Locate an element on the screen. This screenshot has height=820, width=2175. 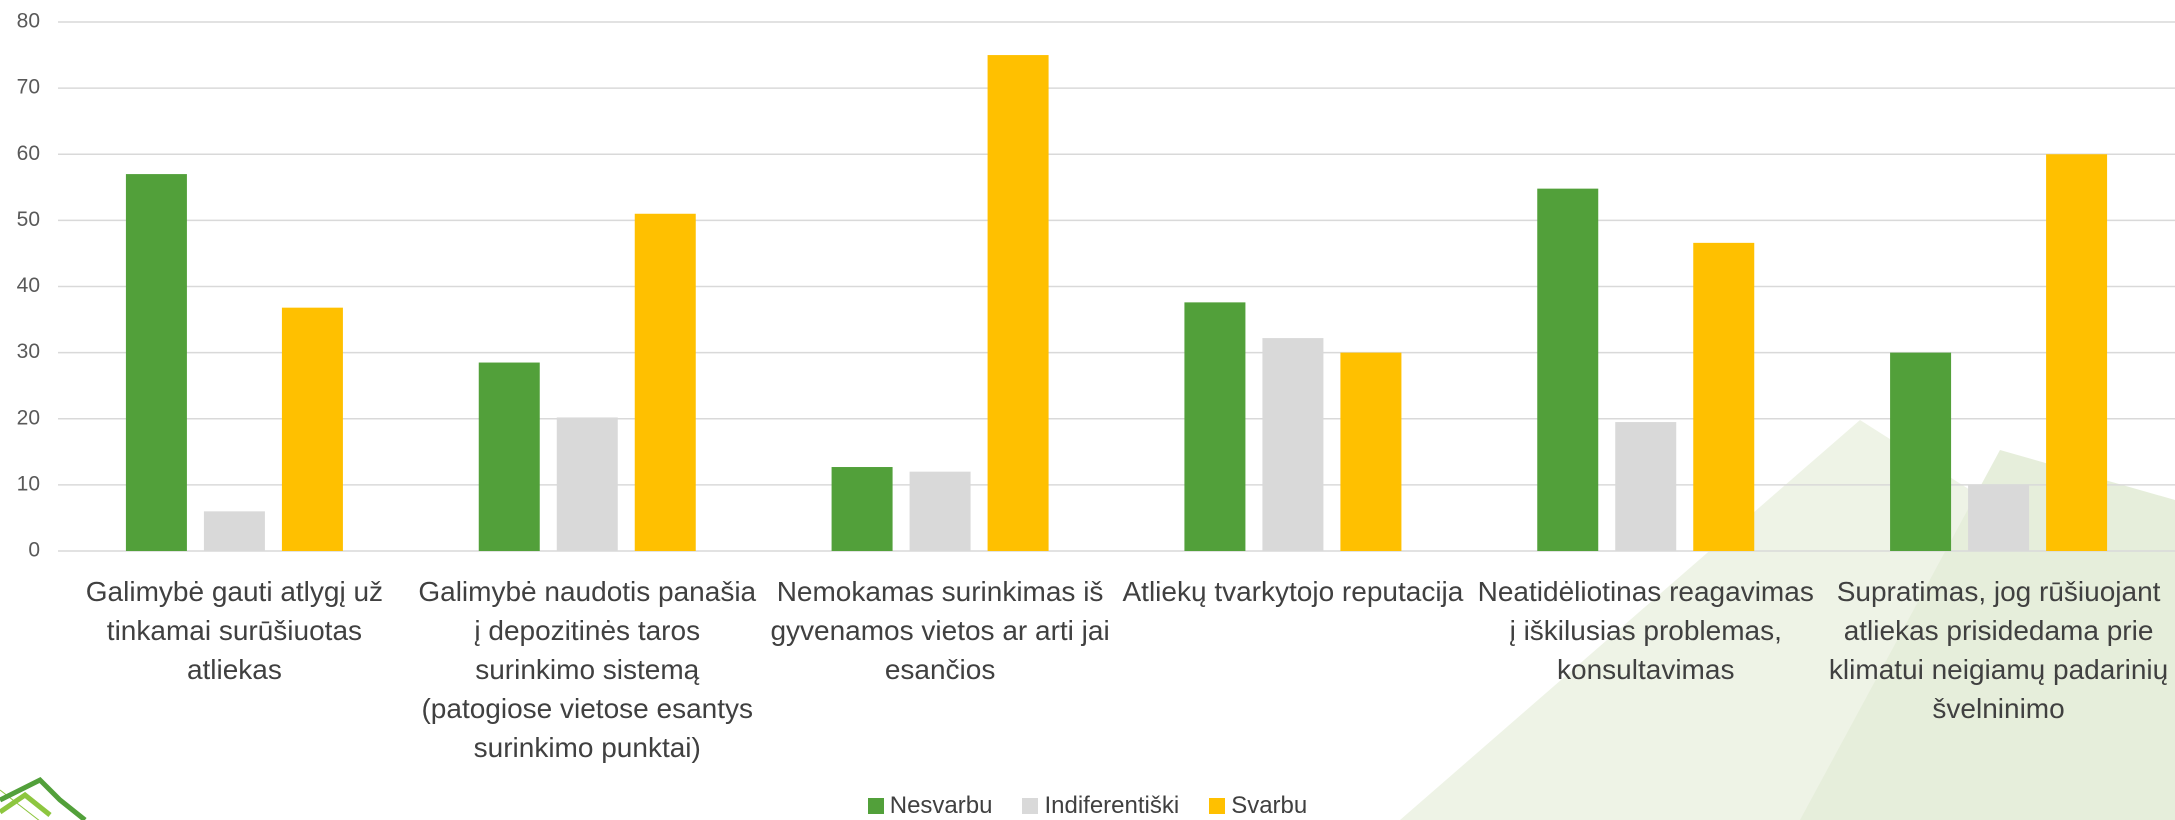
y-tick-label: 30 is located at coordinates (28, 351).